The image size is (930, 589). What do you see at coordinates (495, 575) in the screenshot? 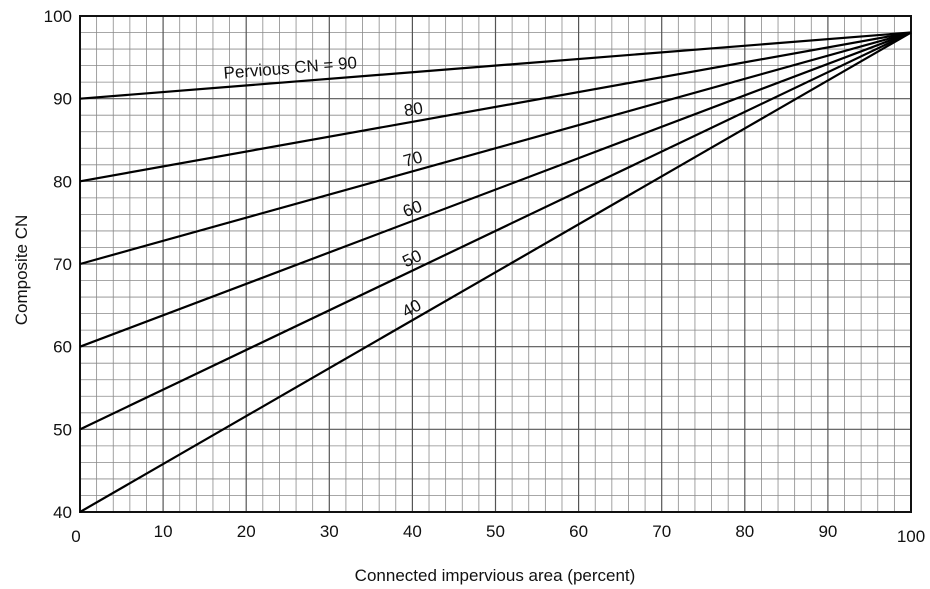
I see `x-axis-label: Connected impervious area (percent)` at bounding box center [495, 575].